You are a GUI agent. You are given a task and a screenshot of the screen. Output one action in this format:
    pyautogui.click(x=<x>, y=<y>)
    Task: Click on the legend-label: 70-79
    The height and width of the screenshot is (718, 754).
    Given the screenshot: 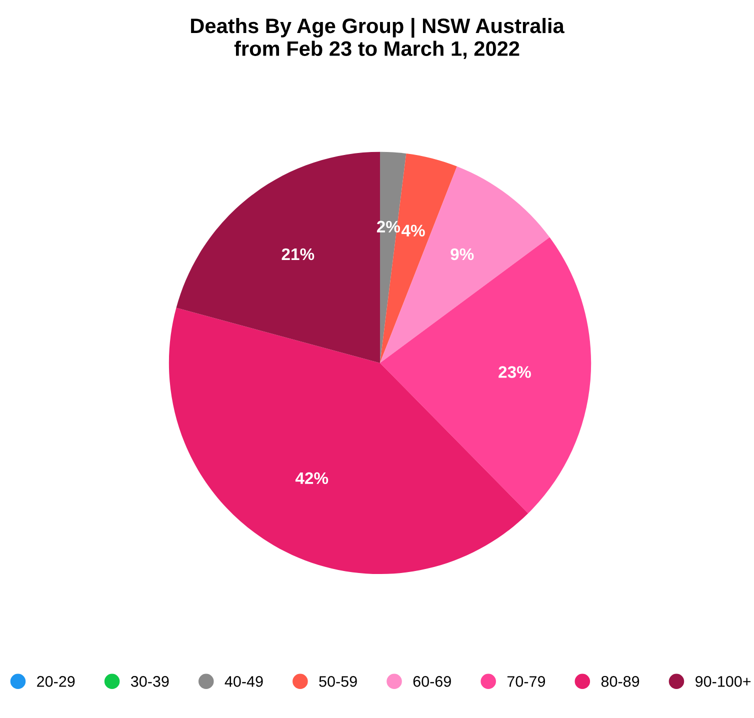 What is the action you would take?
    pyautogui.click(x=526, y=681)
    